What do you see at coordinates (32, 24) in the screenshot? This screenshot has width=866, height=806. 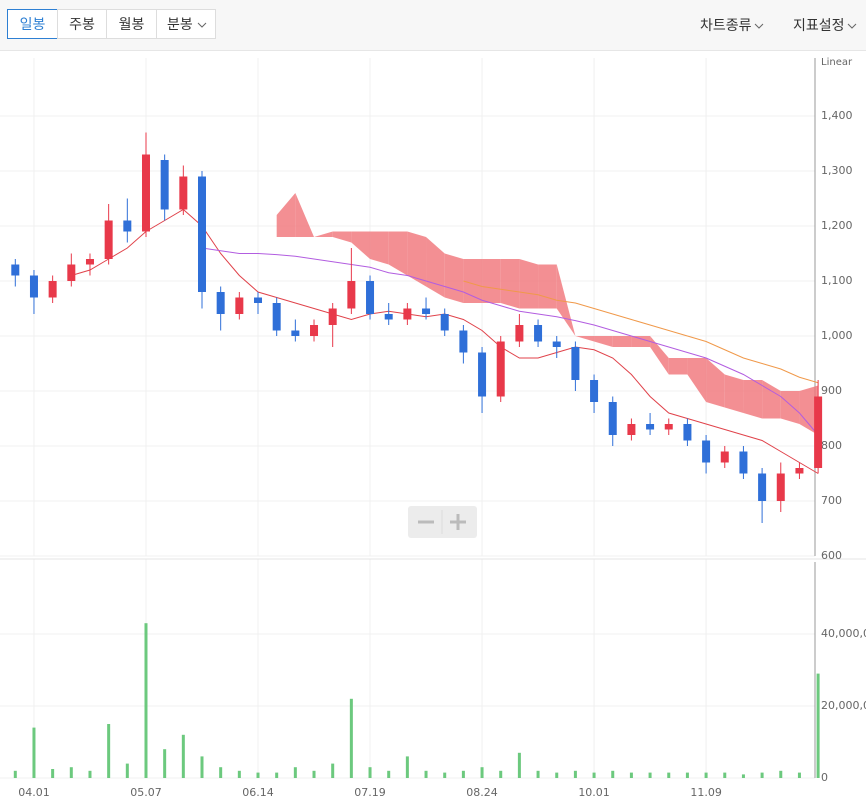 I see `tab: 일봉` at bounding box center [32, 24].